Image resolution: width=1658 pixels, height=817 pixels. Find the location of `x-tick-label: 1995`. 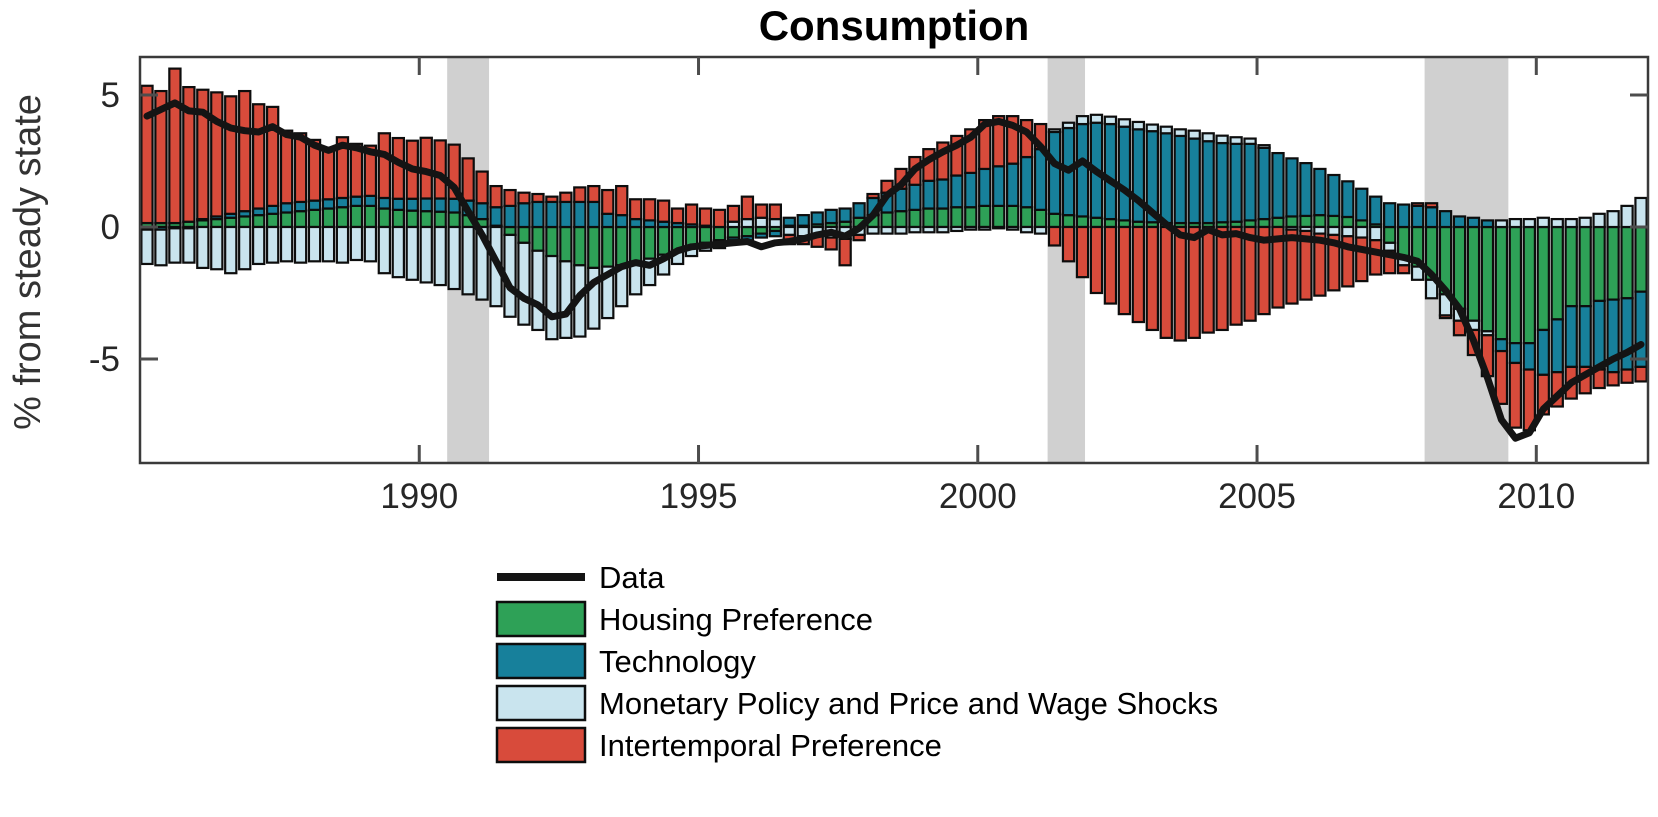

x-tick-label: 1995 is located at coordinates (699, 496).